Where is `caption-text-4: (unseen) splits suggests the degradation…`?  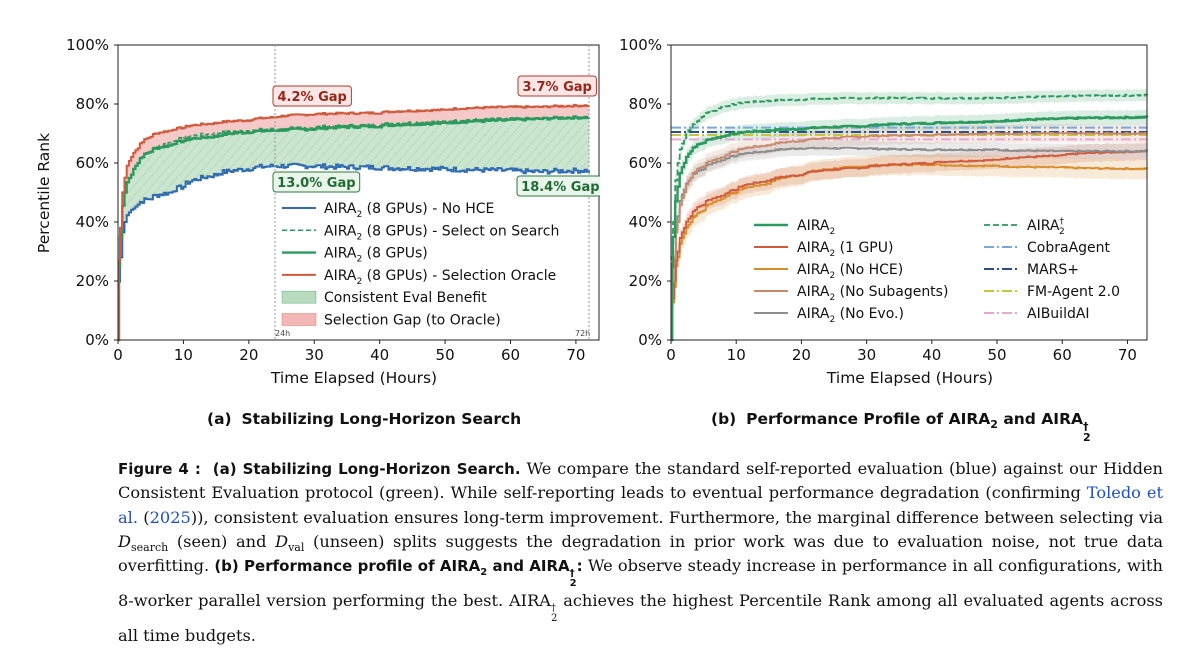
caption-text-4: (unseen) splits suggests the degradation… is located at coordinates (640, 553).